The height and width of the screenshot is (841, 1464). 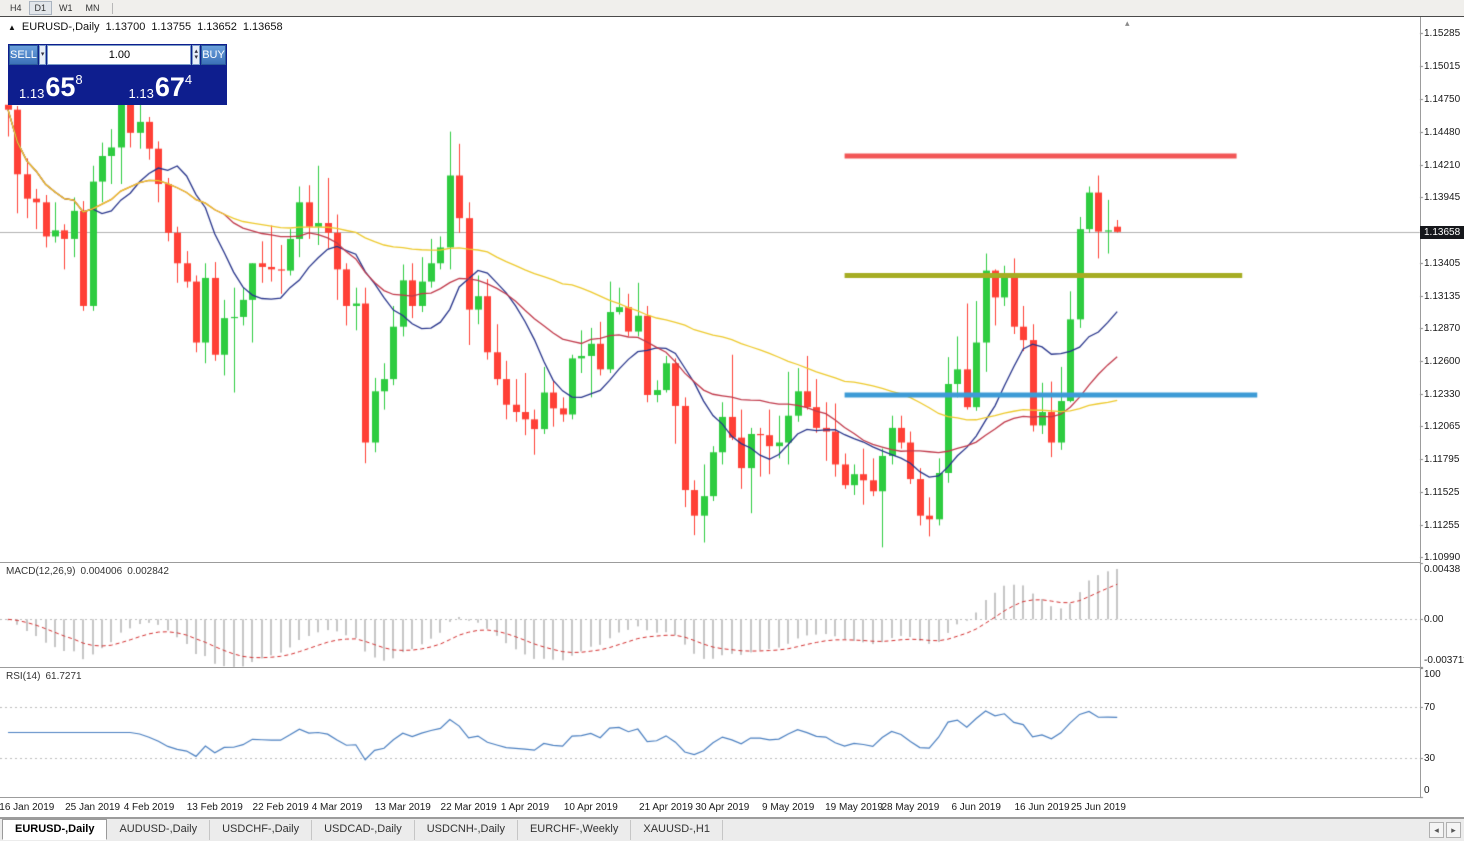 What do you see at coordinates (710, 667) in the screenshot?
I see `pane-separator-rsi` at bounding box center [710, 667].